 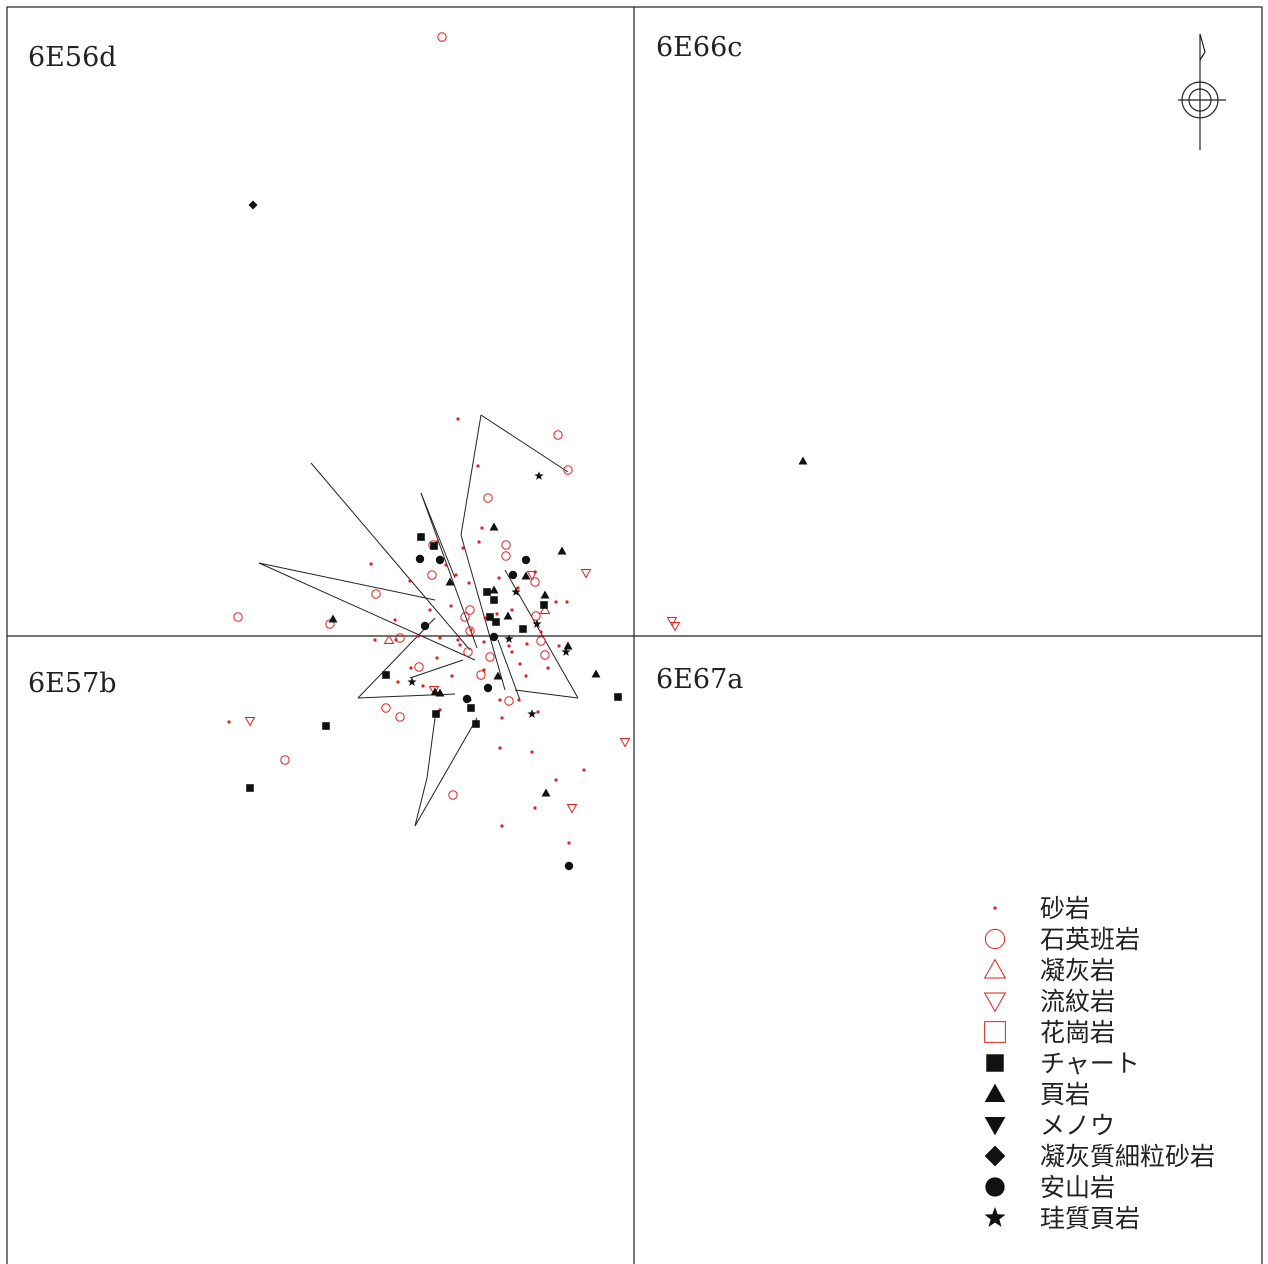 I want to click on legend-item: 珪質頁岩, so click(x=1062, y=1218).